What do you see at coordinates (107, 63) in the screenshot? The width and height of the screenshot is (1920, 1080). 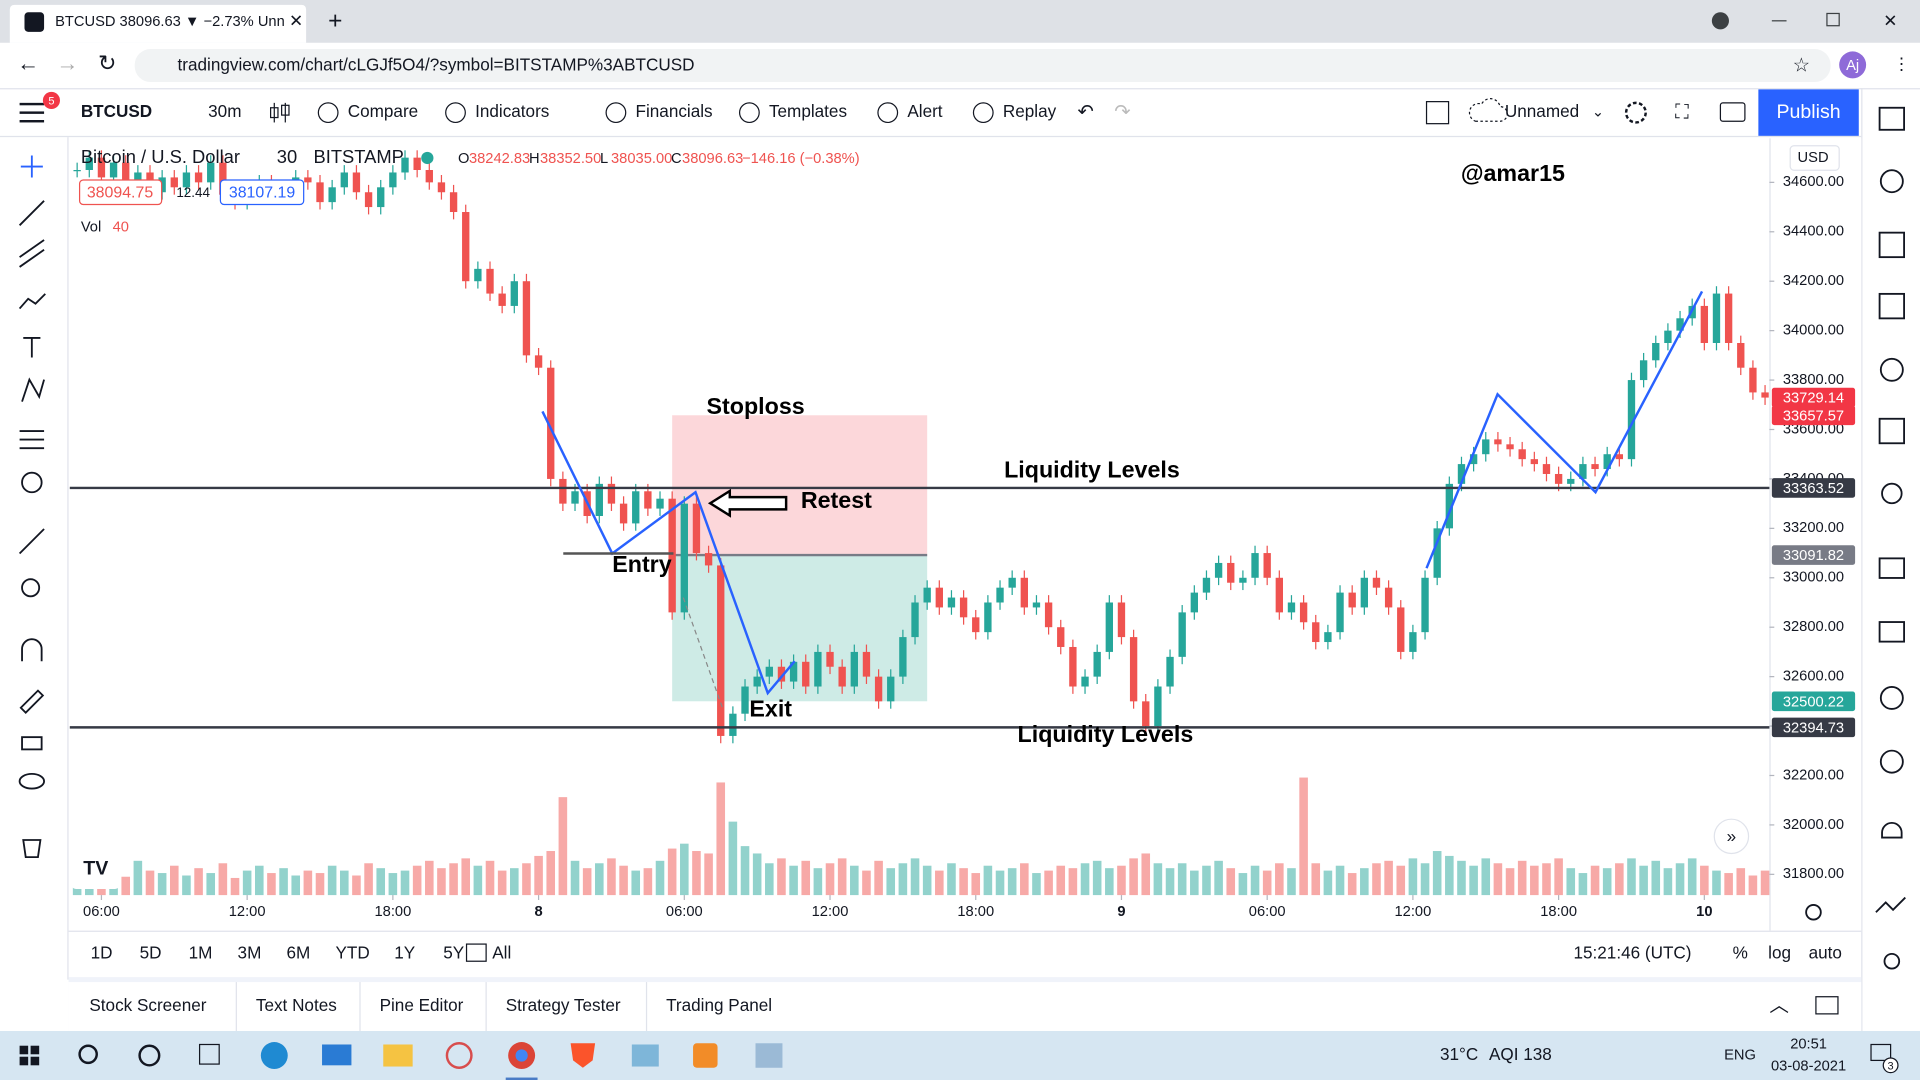 I see `reload: ↻` at bounding box center [107, 63].